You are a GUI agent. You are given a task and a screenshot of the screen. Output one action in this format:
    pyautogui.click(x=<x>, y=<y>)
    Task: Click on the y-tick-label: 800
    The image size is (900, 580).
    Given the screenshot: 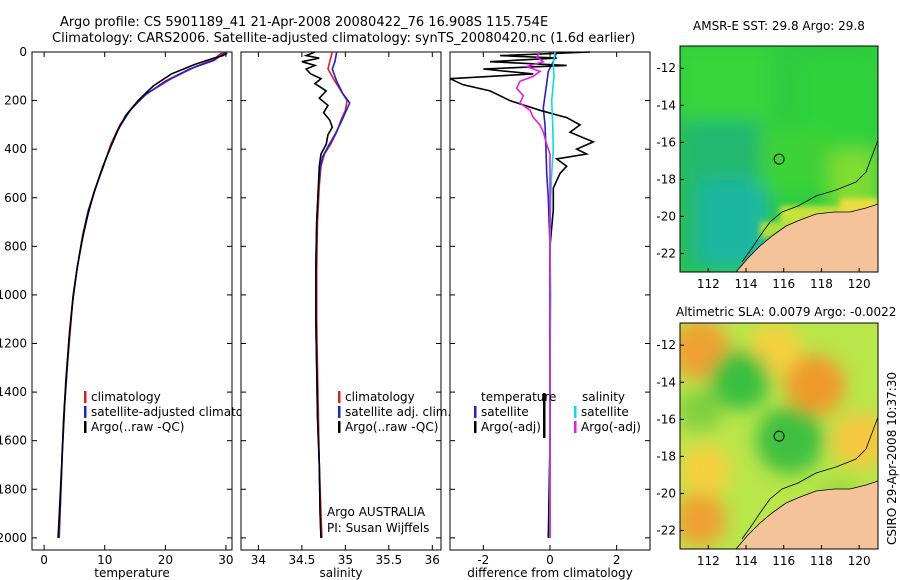 What is the action you would take?
    pyautogui.click(x=15, y=246)
    